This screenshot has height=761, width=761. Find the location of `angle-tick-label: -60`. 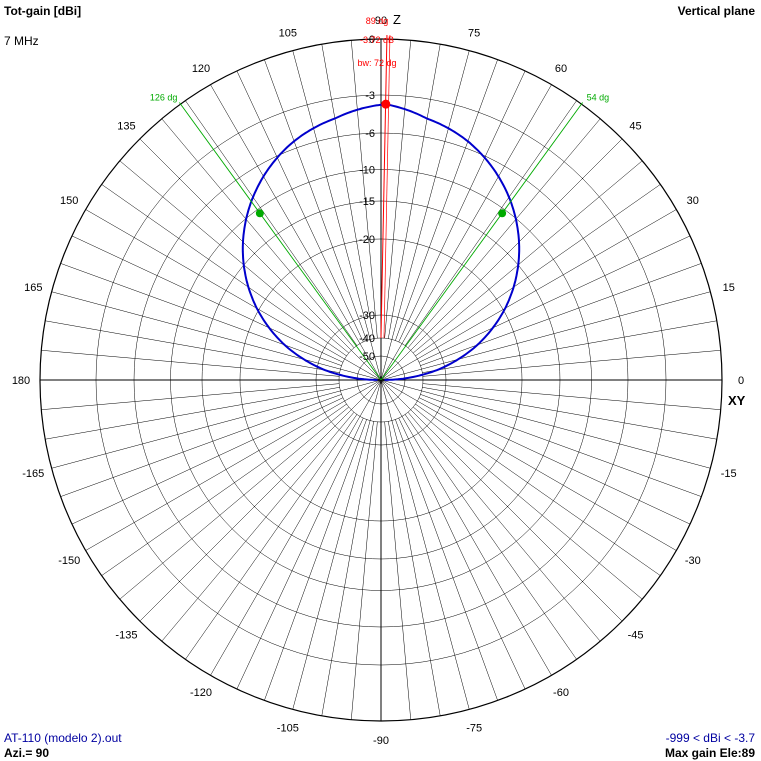

angle-tick-label: -60 is located at coordinates (561, 693).